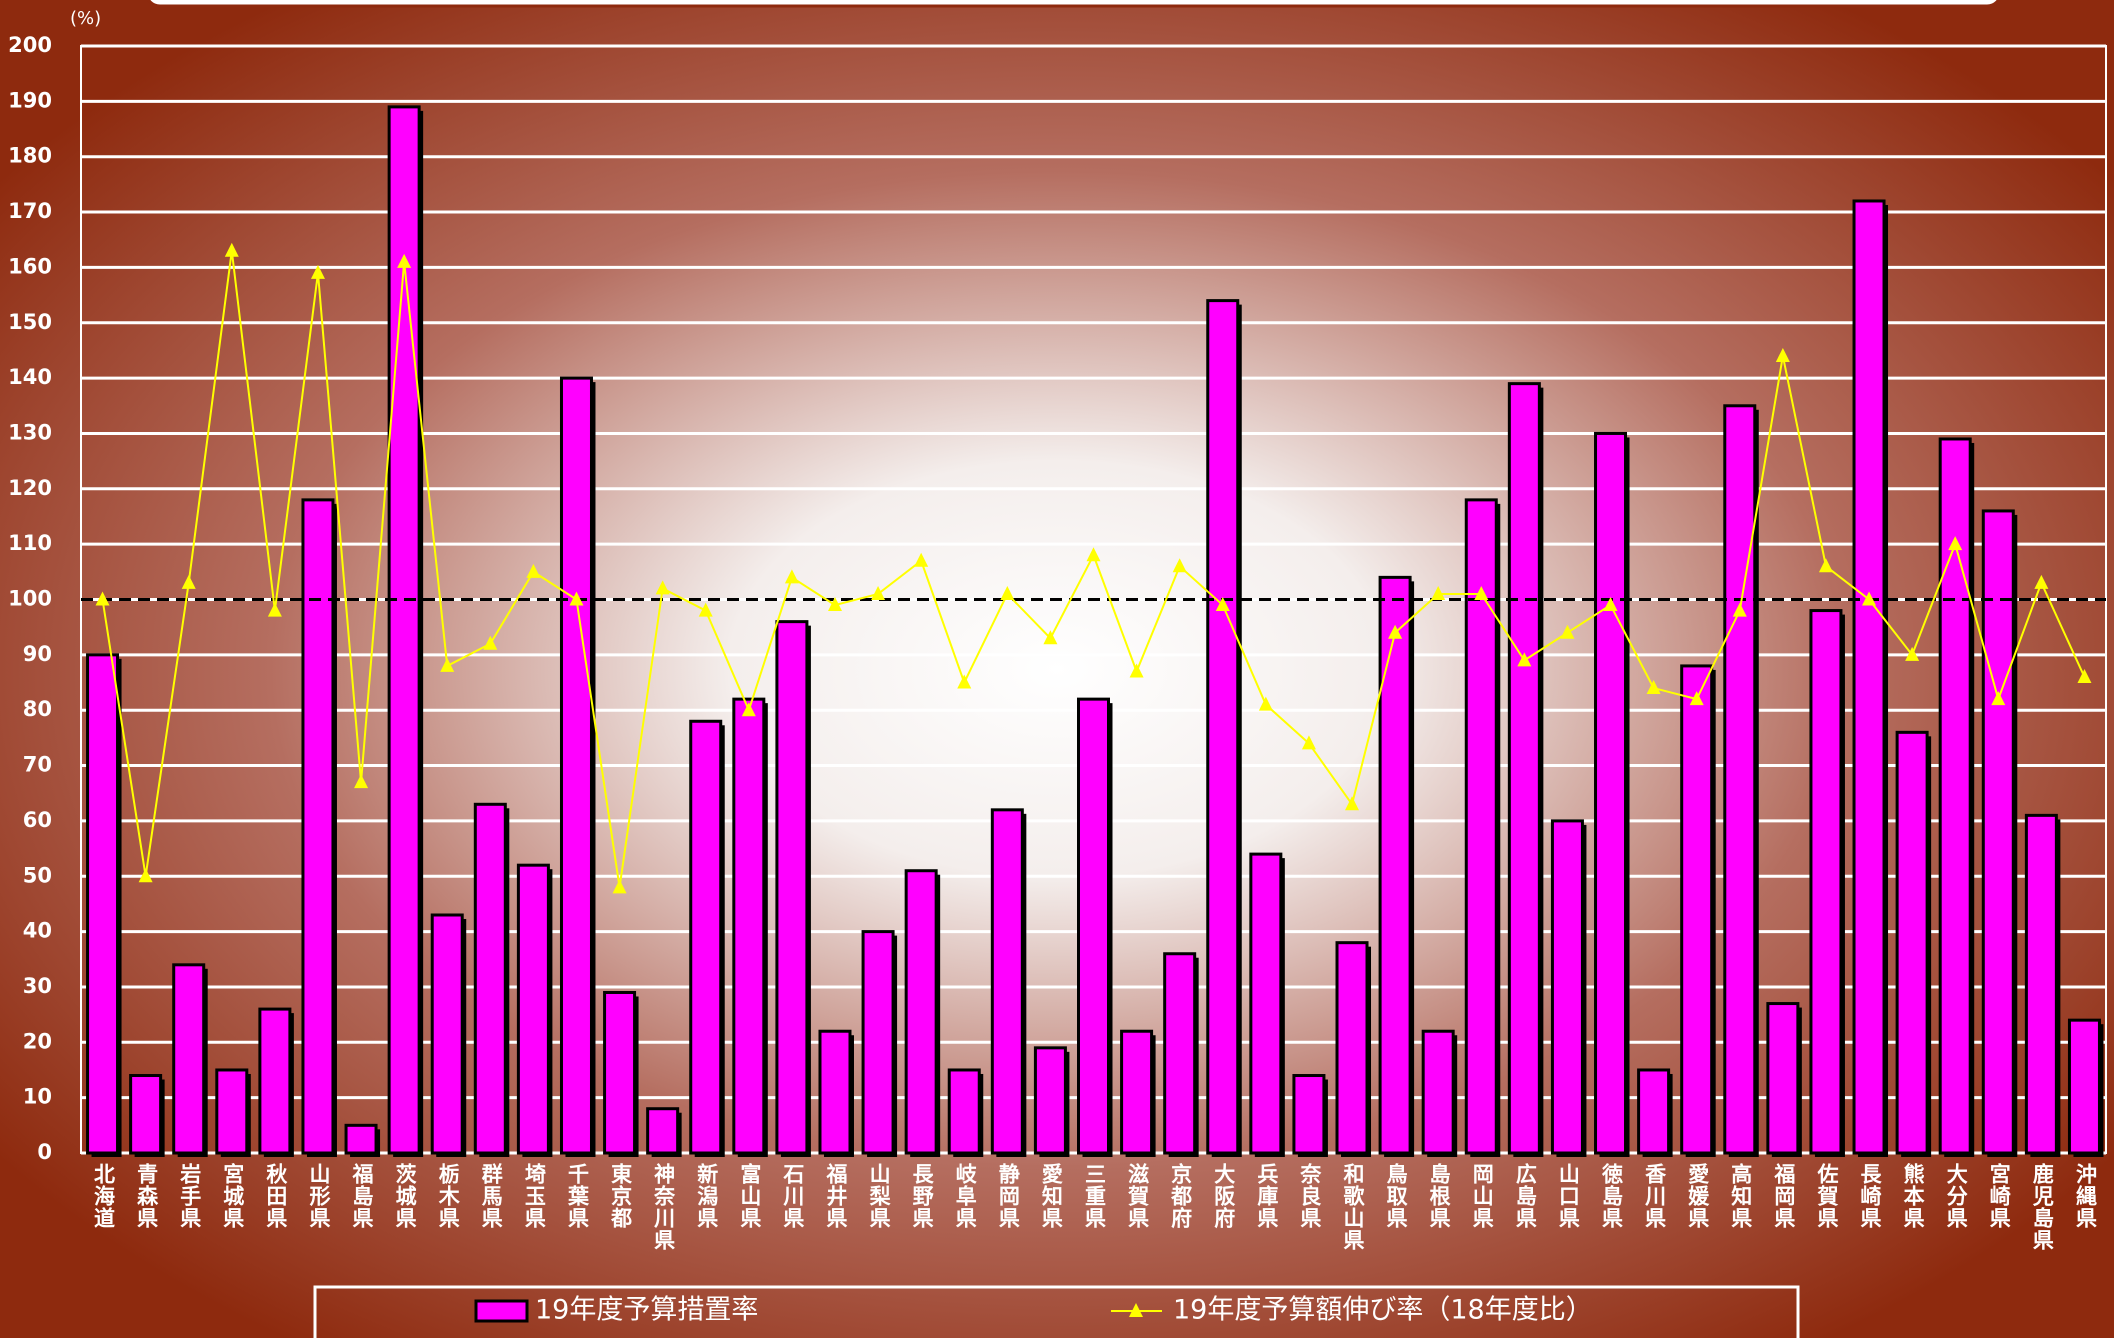  What do you see at coordinates (30, 156) in the screenshot?
I see `y-tick-label: 180` at bounding box center [30, 156].